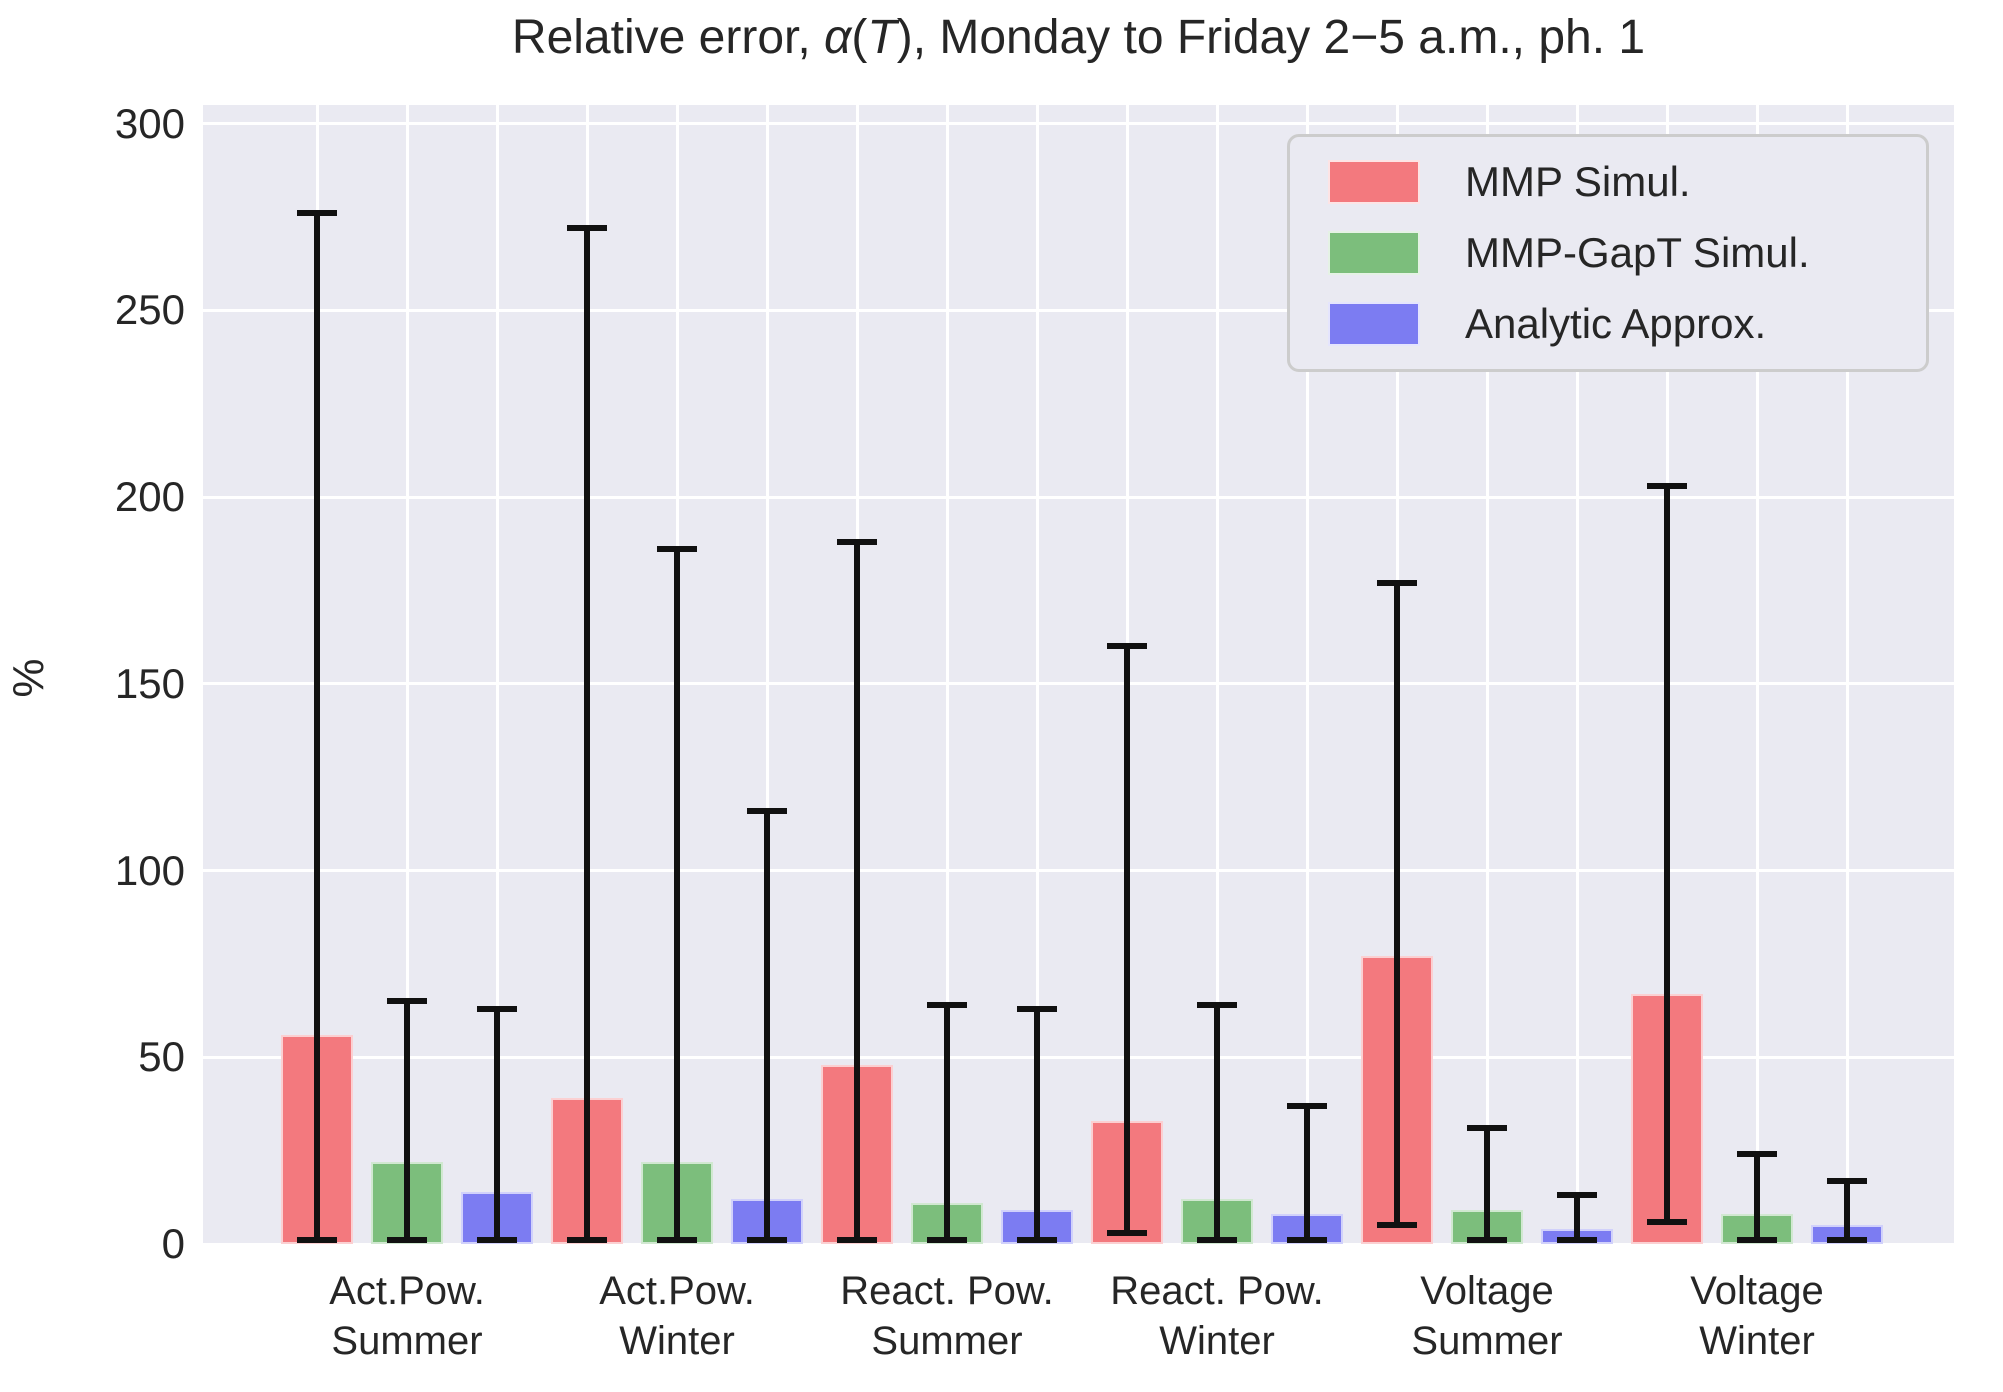 Image resolution: width=2003 pixels, height=1392 pixels. I want to click on errorbar-cap-top-analytic-approx-g3, so click(1307, 1105).